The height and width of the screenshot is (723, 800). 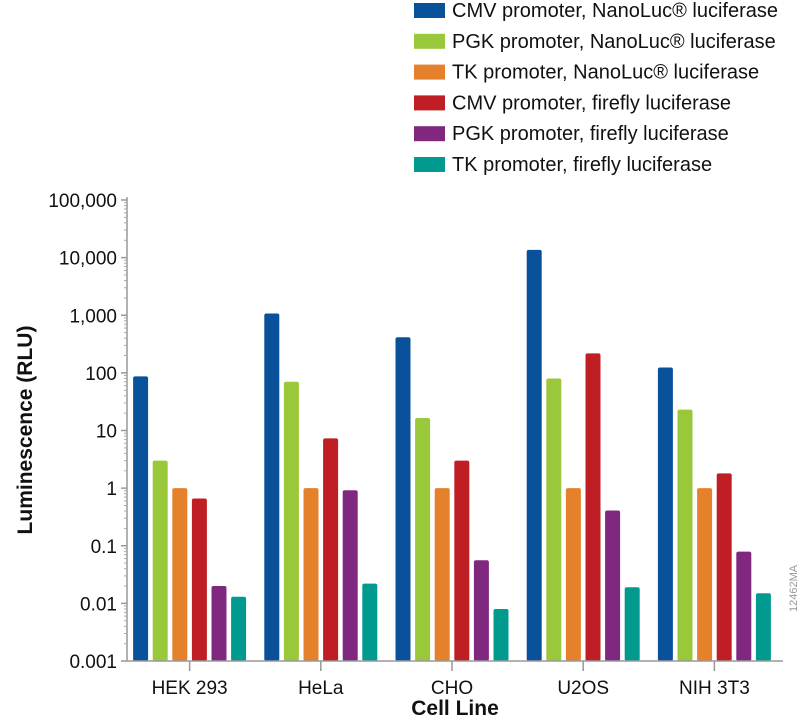 What do you see at coordinates (88, 259) in the screenshot?
I see `y-tick-label: 10,000` at bounding box center [88, 259].